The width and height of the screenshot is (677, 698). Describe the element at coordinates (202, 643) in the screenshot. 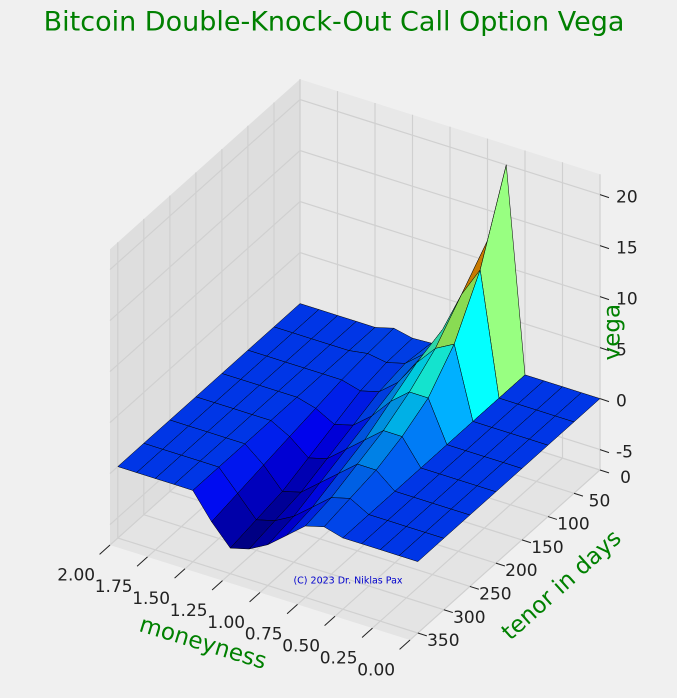

I see `x-axis-label: moneyness` at that location.